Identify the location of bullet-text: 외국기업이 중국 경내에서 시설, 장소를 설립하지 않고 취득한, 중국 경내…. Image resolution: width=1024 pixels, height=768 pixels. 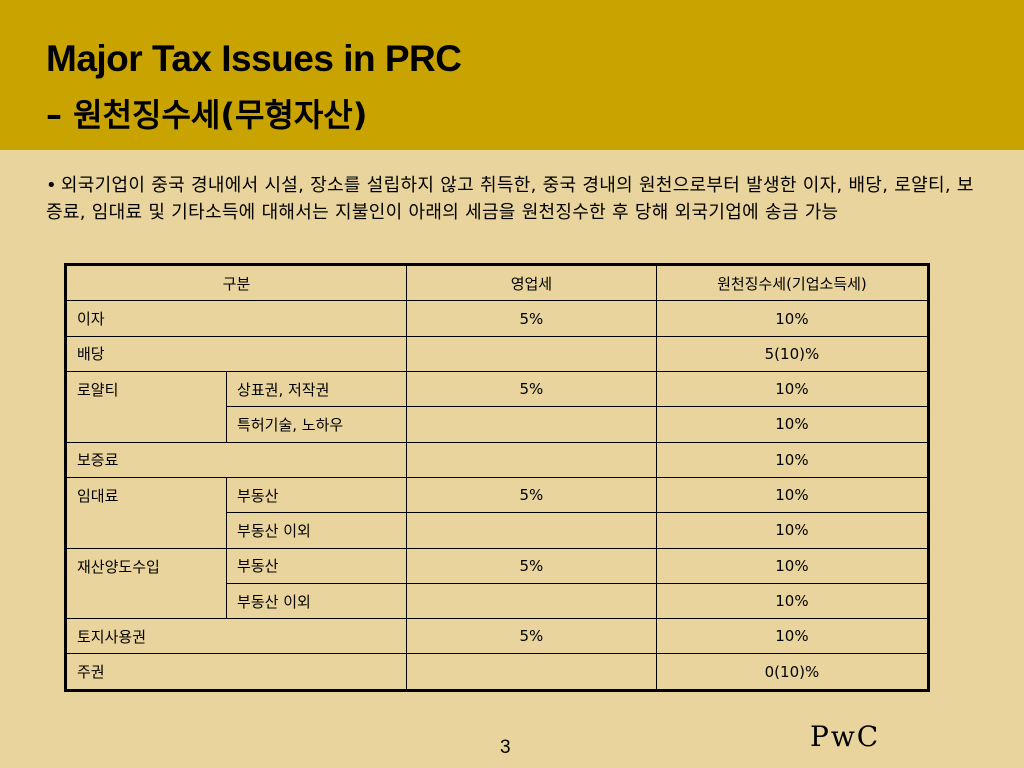
(510, 199).